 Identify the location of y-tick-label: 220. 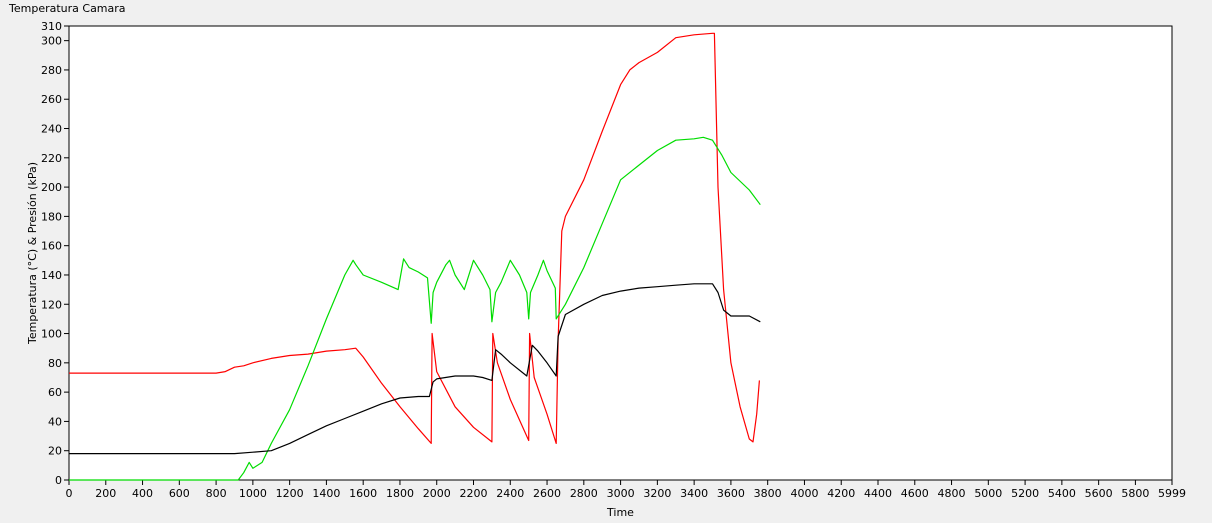
(51, 158).